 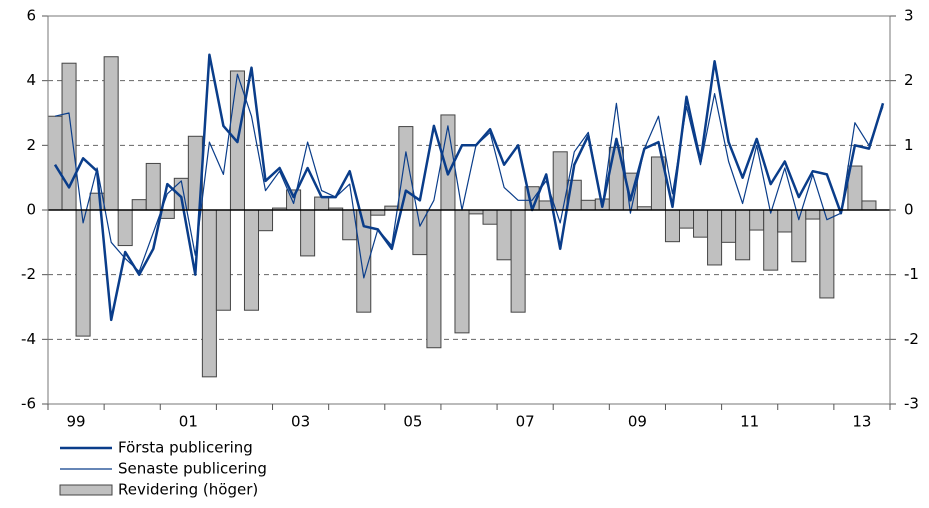 I want to click on y2-tick-label: 1, so click(x=909, y=145).